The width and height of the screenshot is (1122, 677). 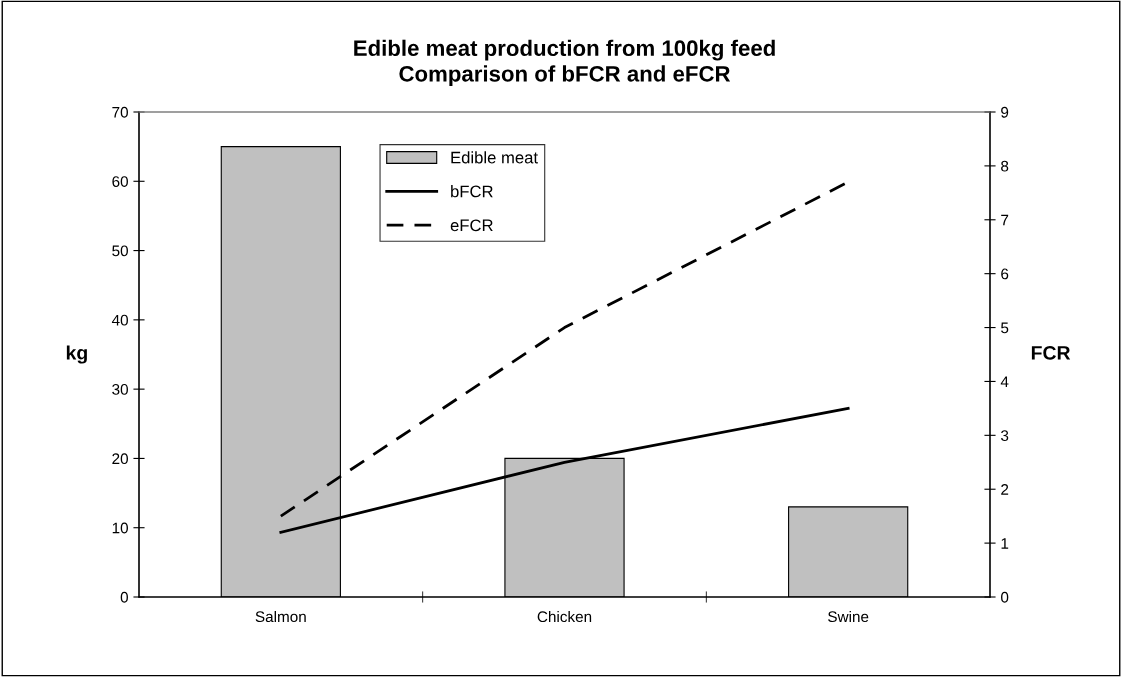 What do you see at coordinates (1051, 352) in the screenshot?
I see `y2-axis-title: FCR` at bounding box center [1051, 352].